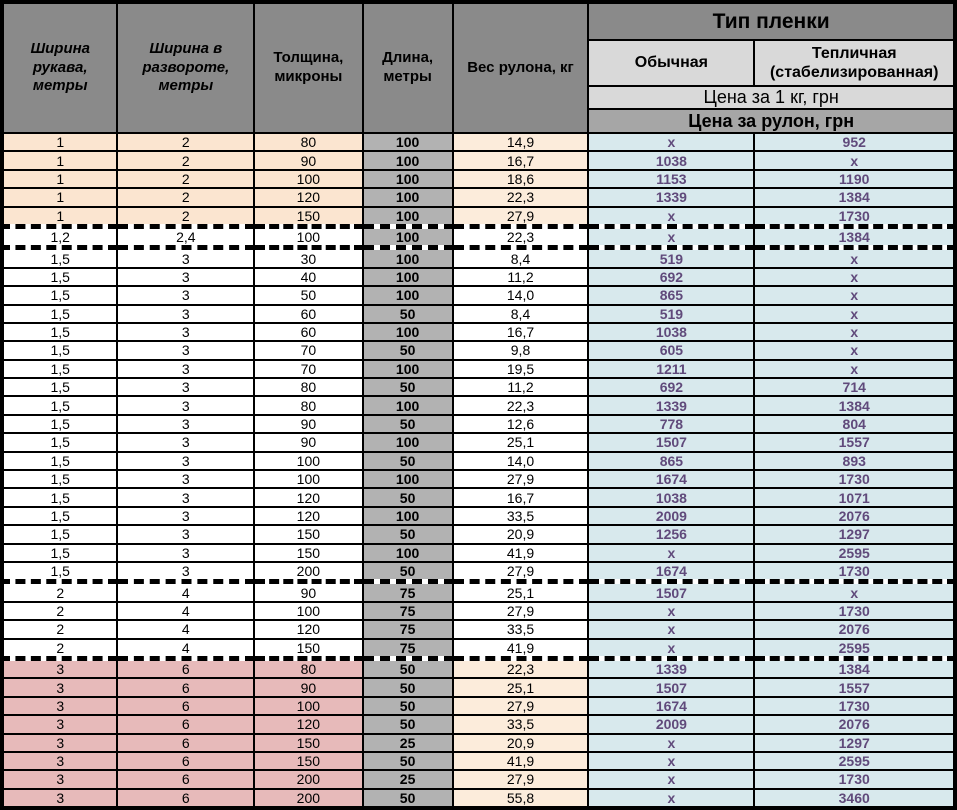  Describe the element at coordinates (478, 516) in the screenshot. I see `table-row: 1,5 3 120 100 33,5 2009 2076` at that location.